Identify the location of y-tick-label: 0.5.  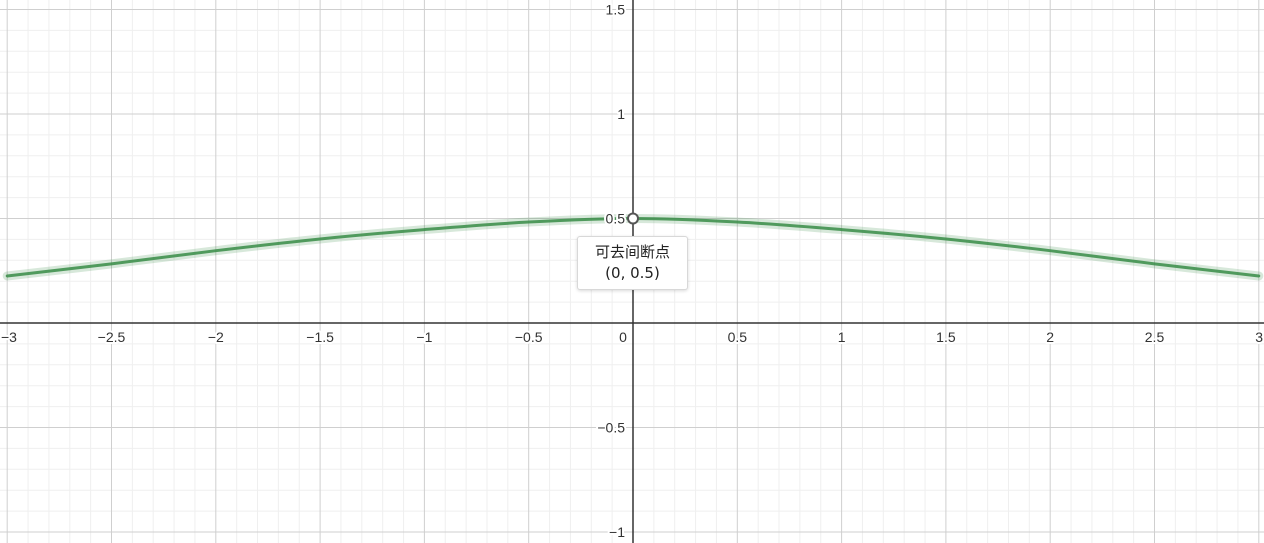
(616, 219).